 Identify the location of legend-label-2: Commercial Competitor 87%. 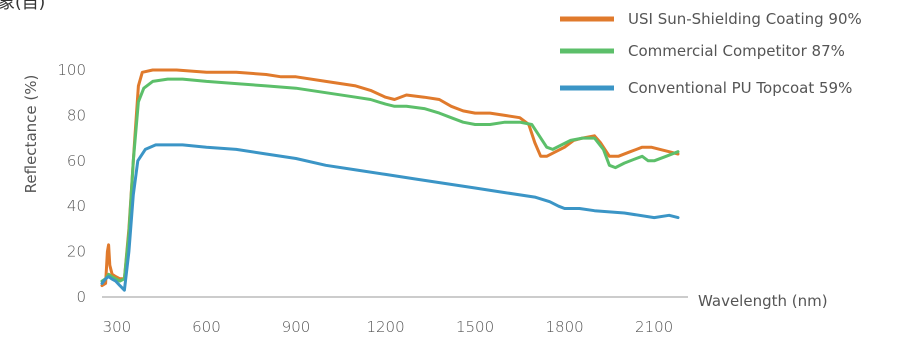
(736, 51).